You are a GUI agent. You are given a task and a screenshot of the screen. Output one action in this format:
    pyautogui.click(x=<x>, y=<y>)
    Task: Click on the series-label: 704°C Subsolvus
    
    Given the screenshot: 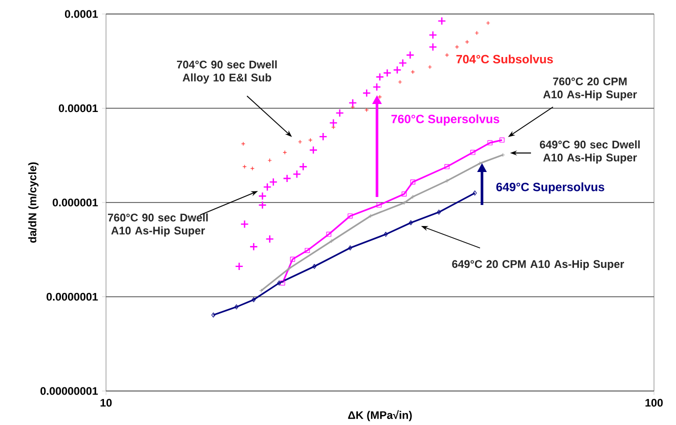 What is the action you would take?
    pyautogui.click(x=504, y=59)
    